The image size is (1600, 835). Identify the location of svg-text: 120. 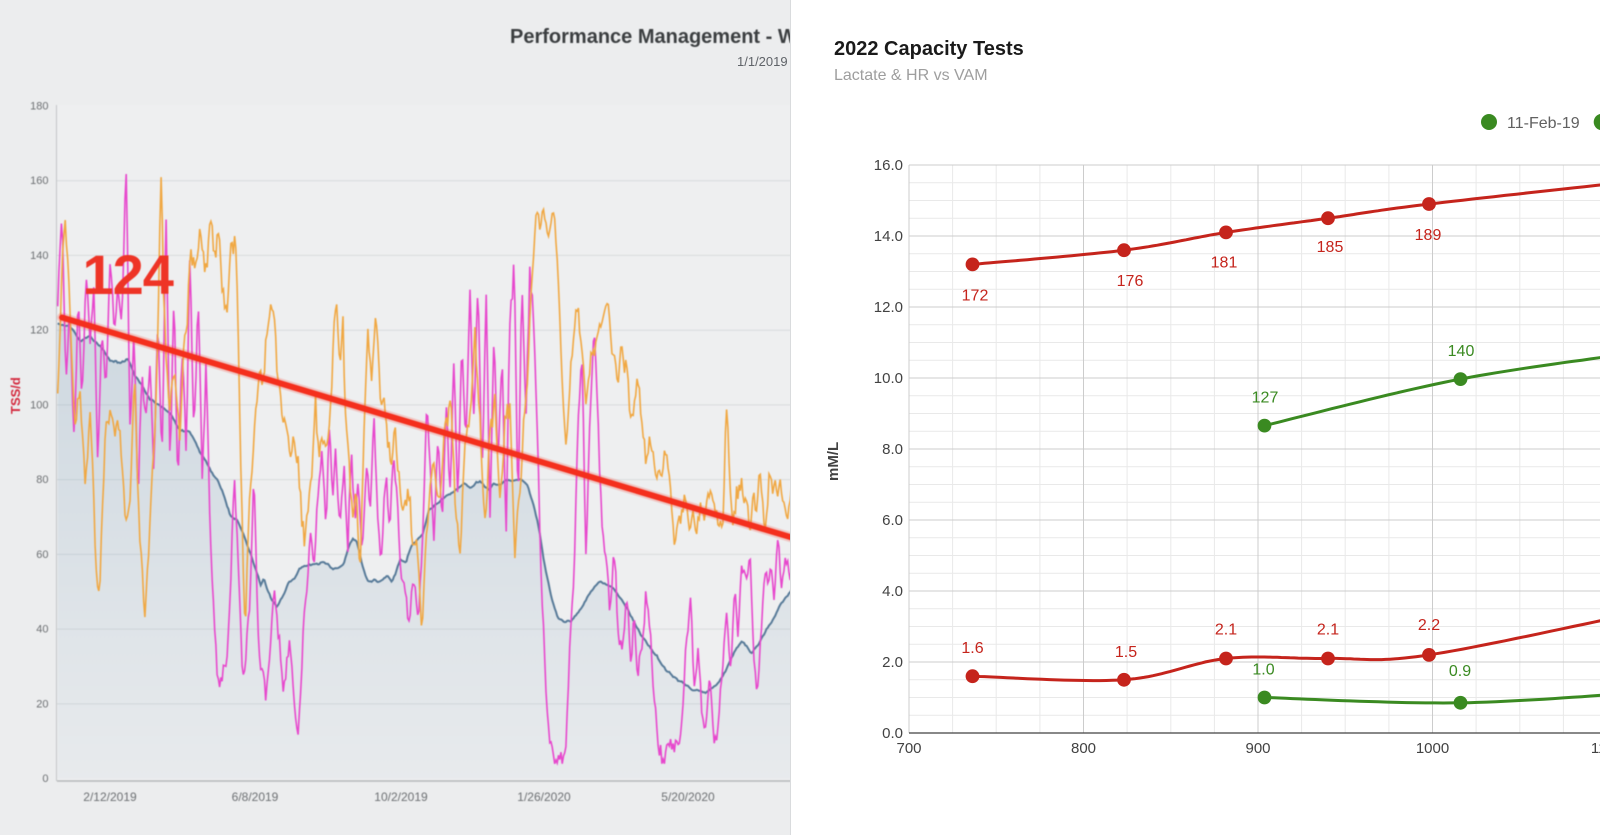
(39, 331).